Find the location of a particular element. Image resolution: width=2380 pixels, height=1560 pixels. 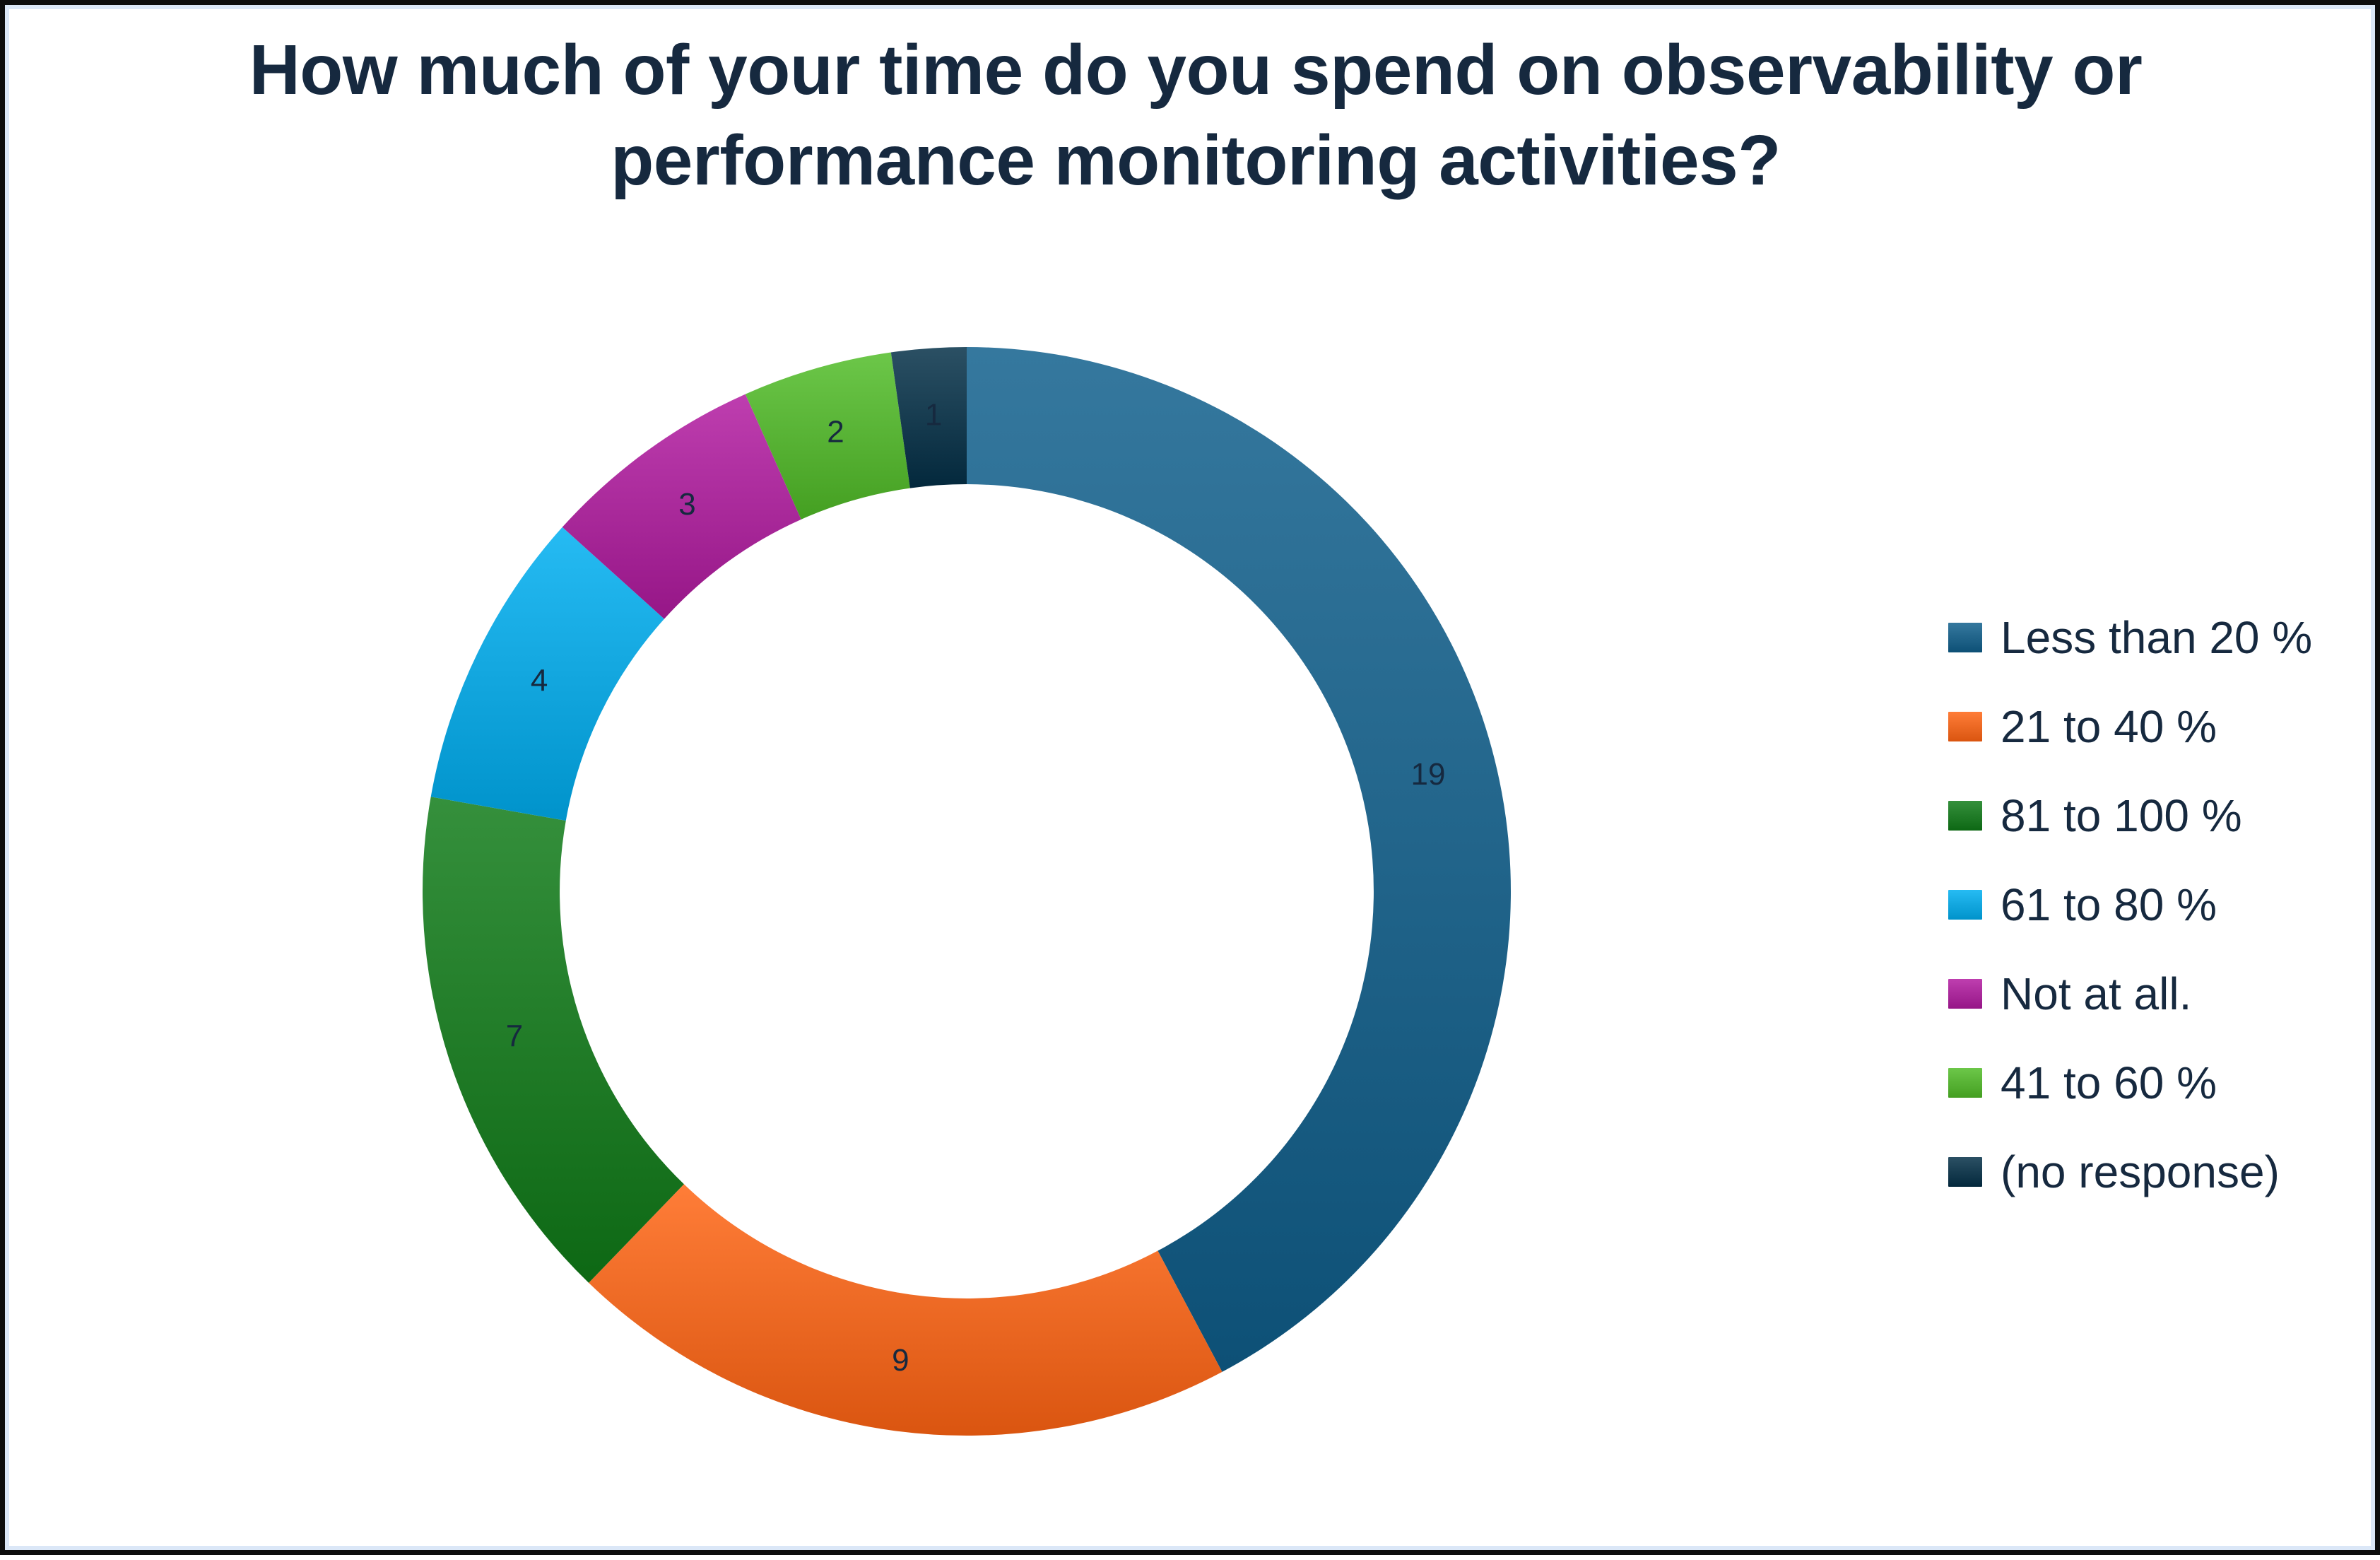

legend-item-label: 81 to 100 % is located at coordinates (2121, 816).